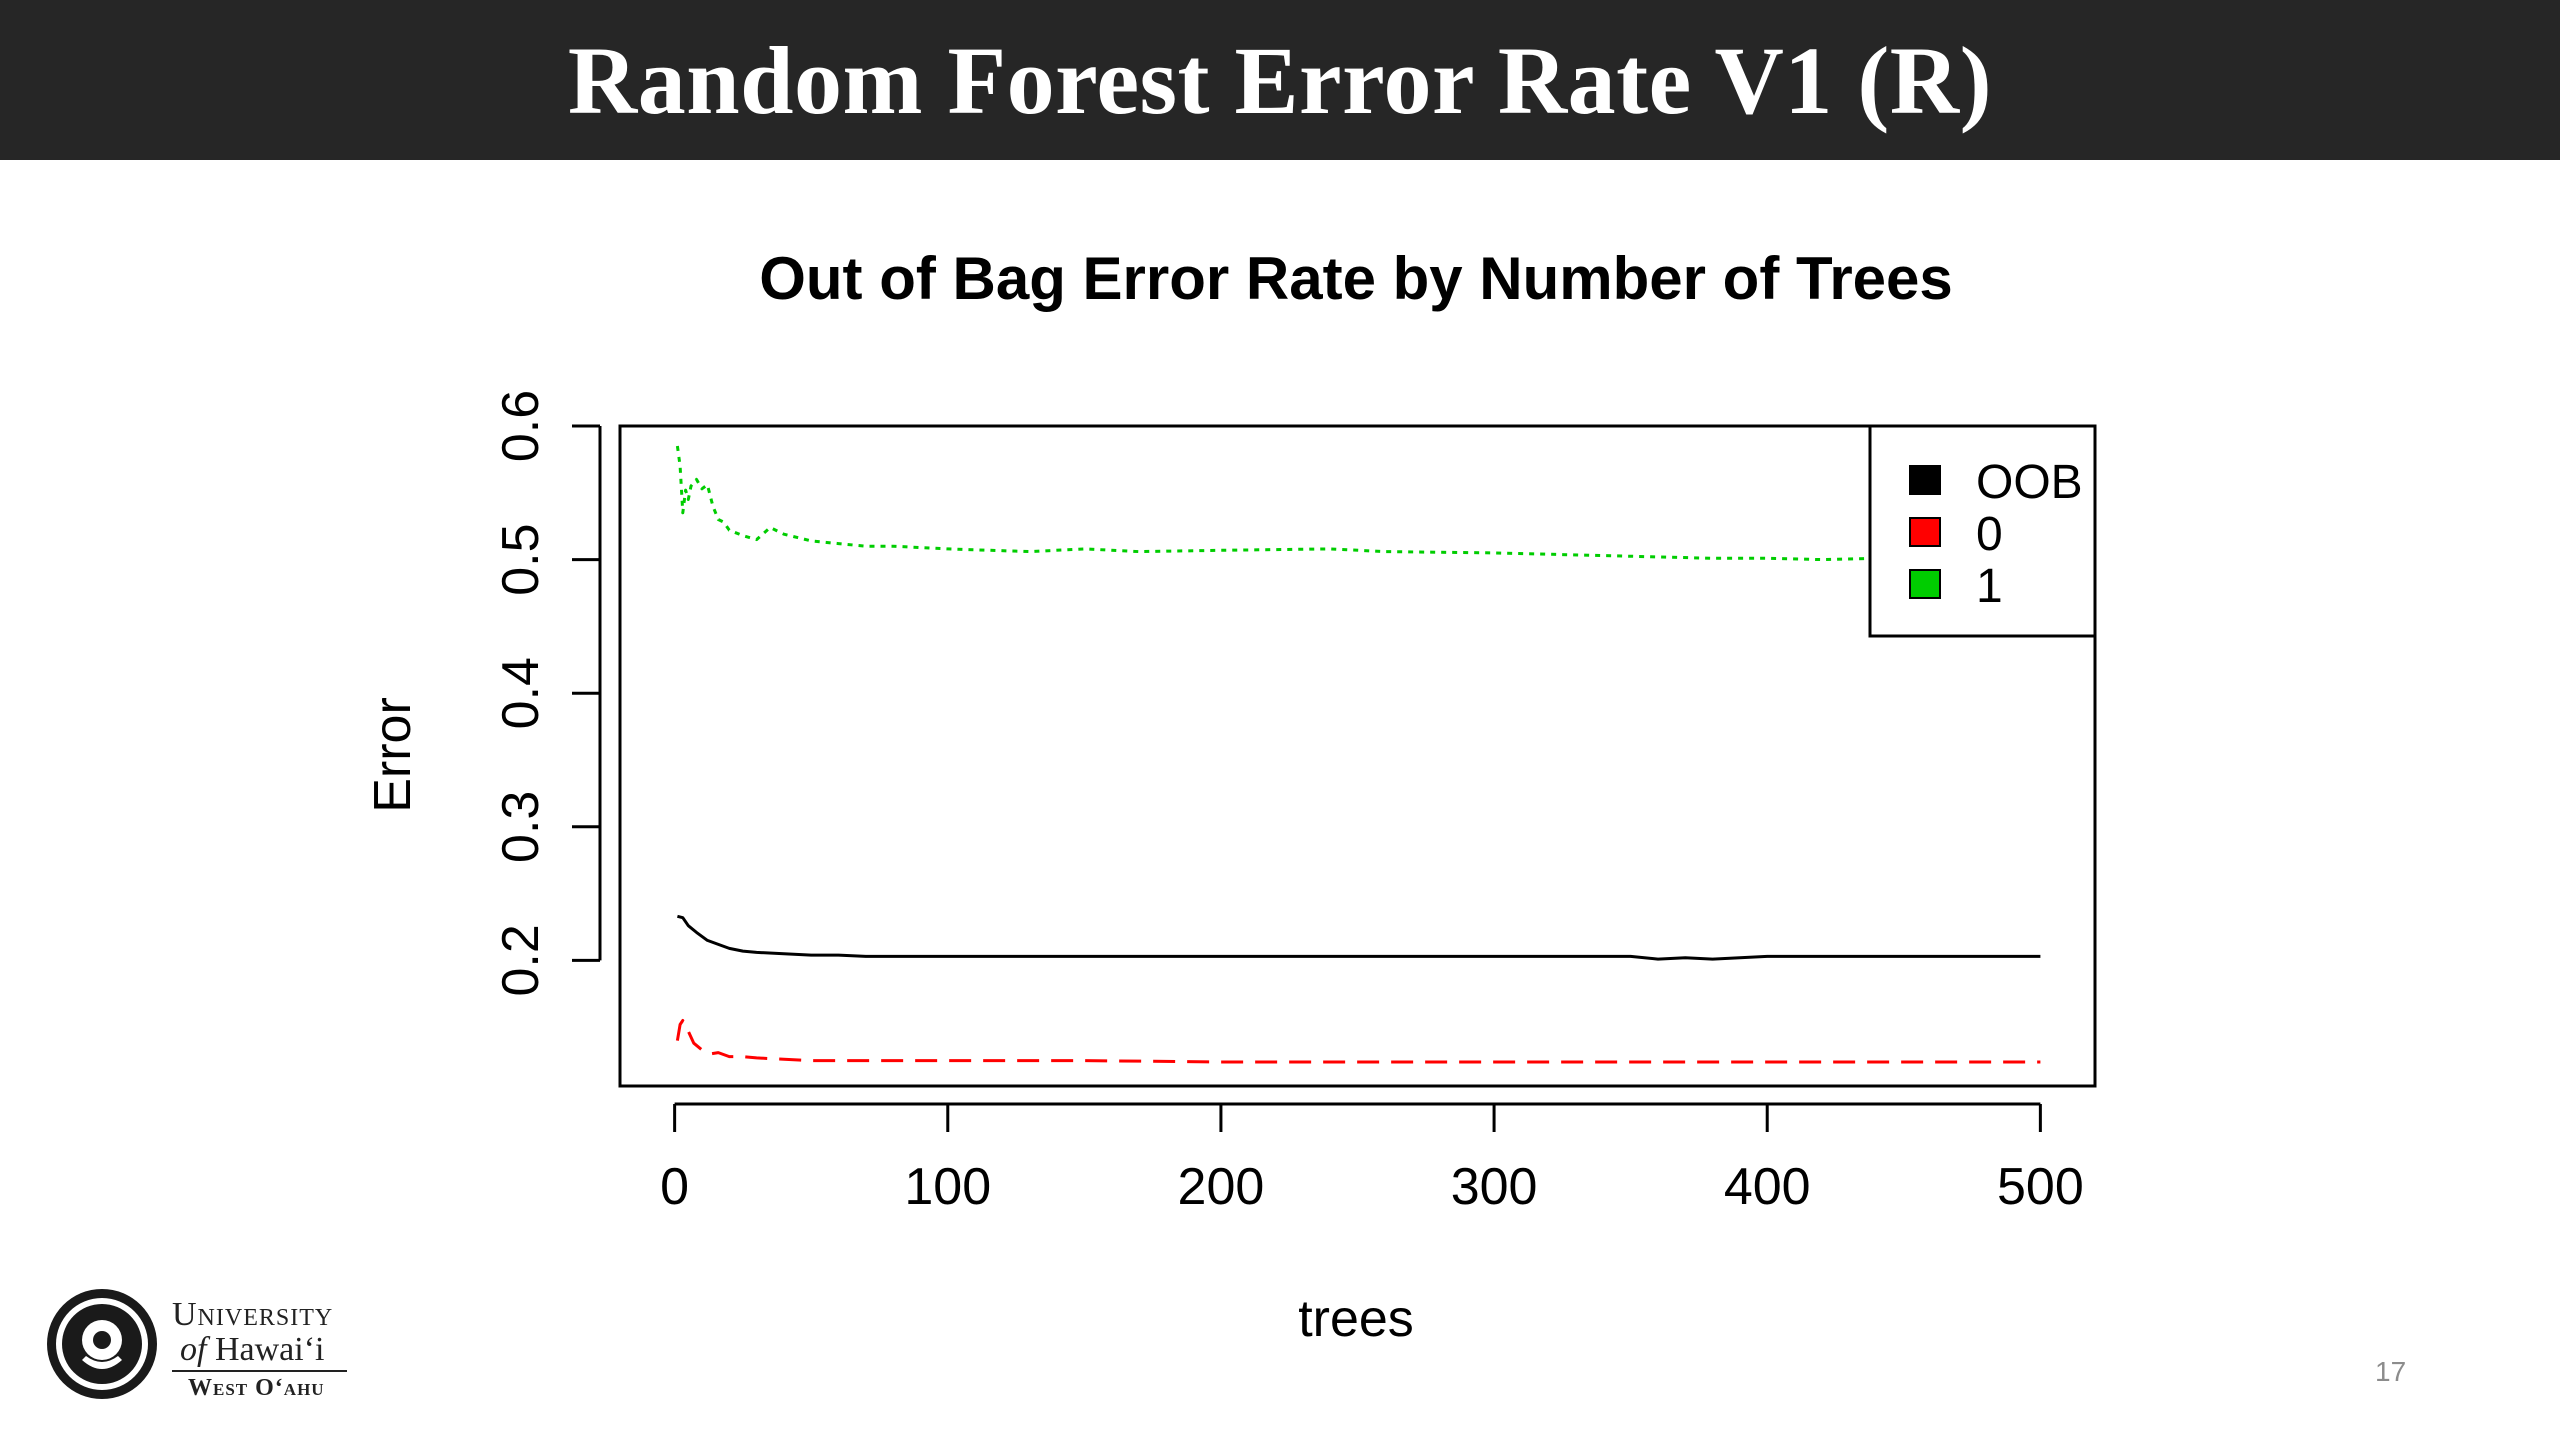 The image size is (2560, 1440). What do you see at coordinates (947, 1187) in the screenshot?
I see `x-tick-label: 100` at bounding box center [947, 1187].